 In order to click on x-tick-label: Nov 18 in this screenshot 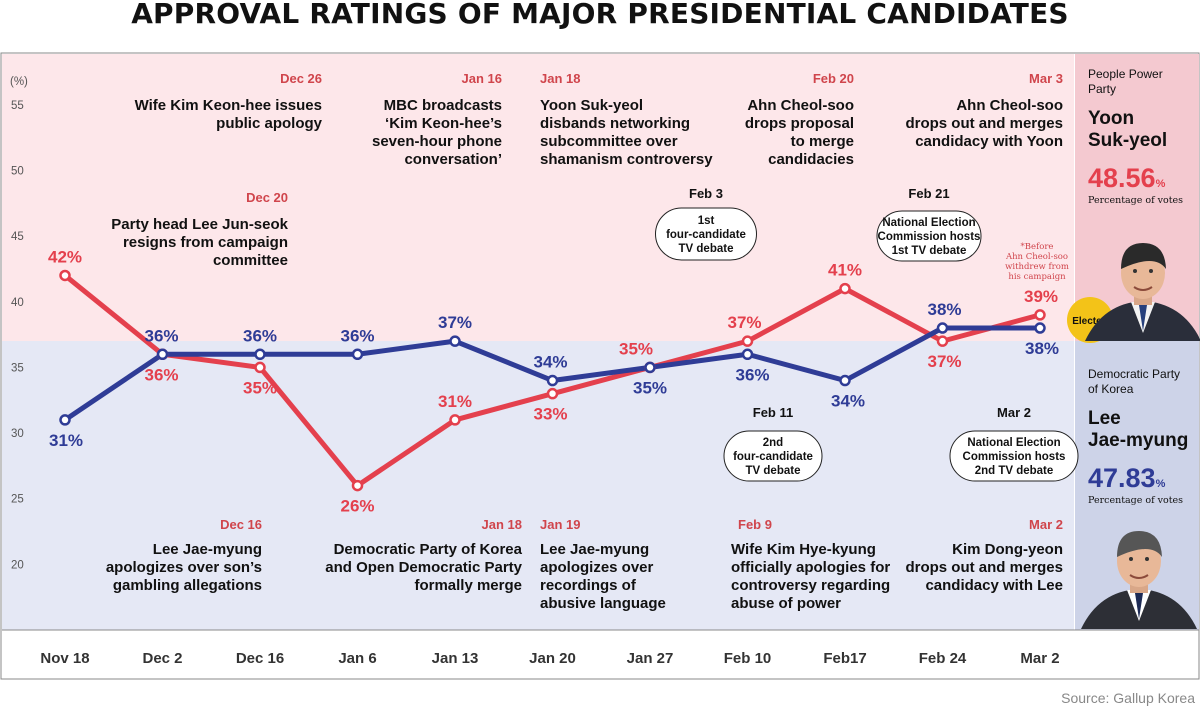, I will do `click(64, 658)`.